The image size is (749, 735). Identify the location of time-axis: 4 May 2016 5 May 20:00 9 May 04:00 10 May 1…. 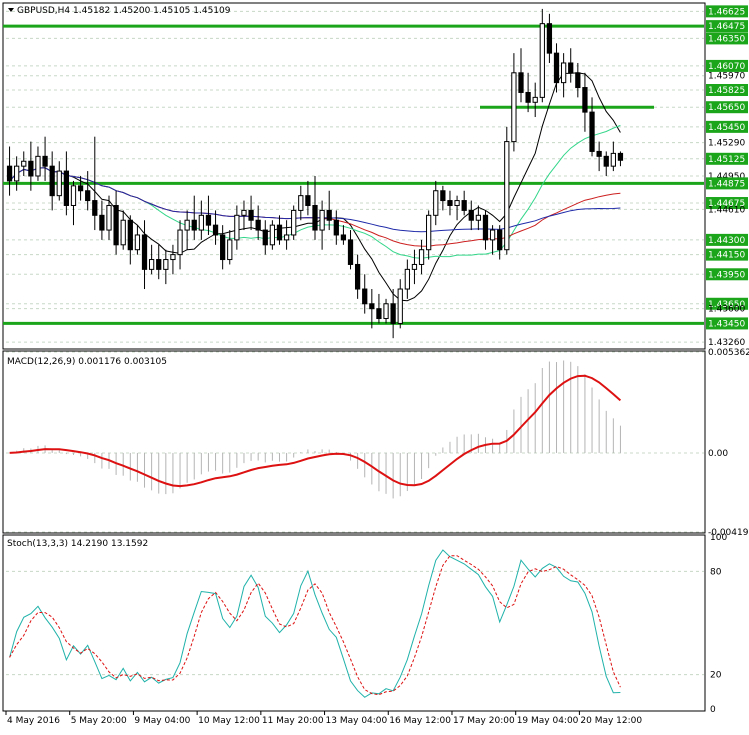
(323, 718).